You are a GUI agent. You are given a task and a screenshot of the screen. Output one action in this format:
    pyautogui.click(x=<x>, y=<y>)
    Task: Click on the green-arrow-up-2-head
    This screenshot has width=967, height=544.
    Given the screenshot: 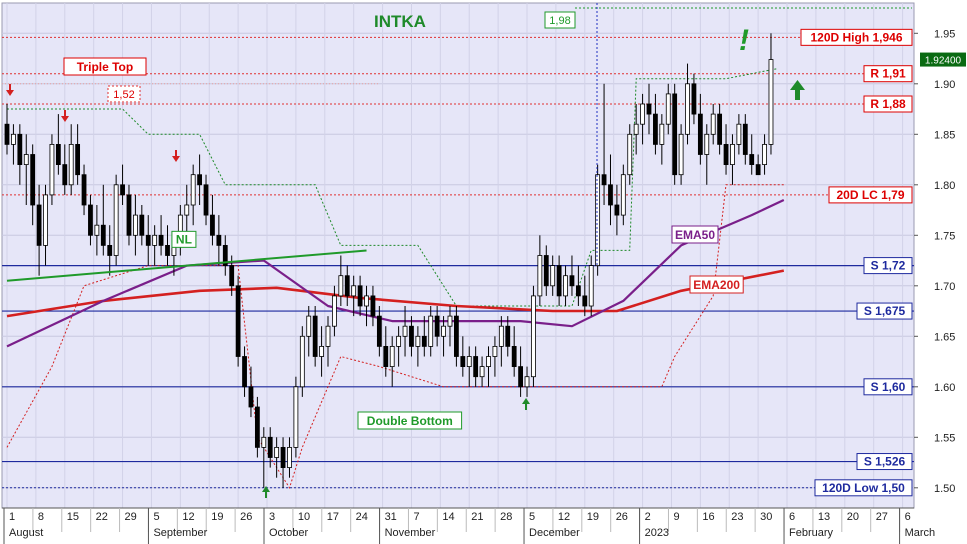 What is the action you would take?
    pyautogui.click(x=526, y=401)
    